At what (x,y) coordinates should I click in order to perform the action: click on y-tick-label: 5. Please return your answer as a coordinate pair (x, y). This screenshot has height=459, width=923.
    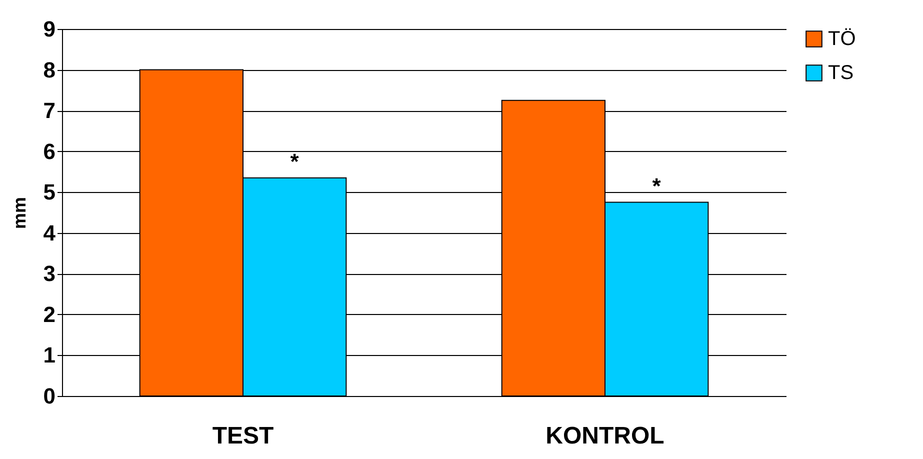
    Looking at the image, I should click on (49, 192).